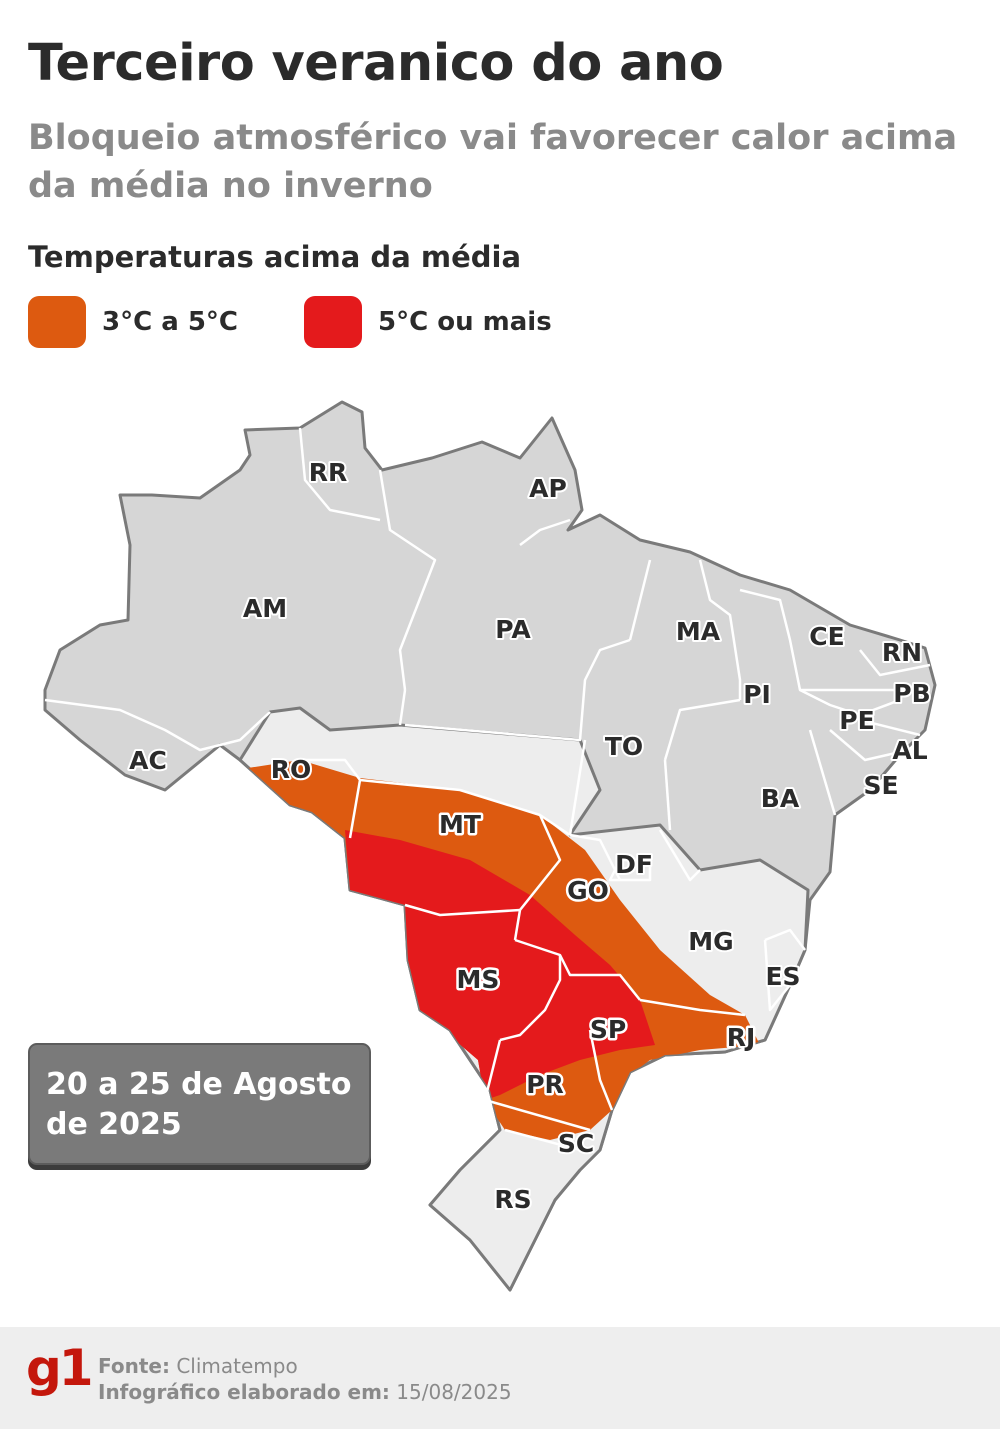 The height and width of the screenshot is (1429, 1000). I want to click on state-label-ba: BA, so click(780, 798).